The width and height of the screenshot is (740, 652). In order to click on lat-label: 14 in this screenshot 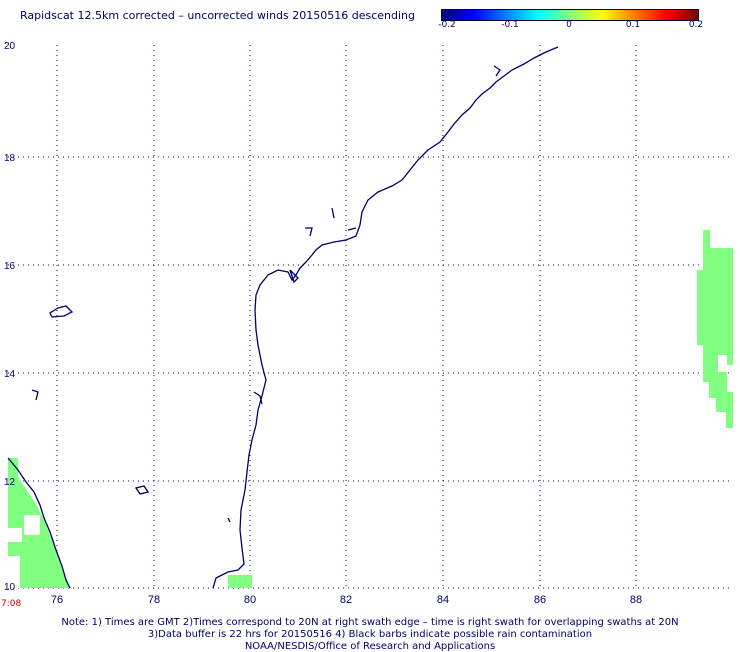, I will do `click(10, 374)`.